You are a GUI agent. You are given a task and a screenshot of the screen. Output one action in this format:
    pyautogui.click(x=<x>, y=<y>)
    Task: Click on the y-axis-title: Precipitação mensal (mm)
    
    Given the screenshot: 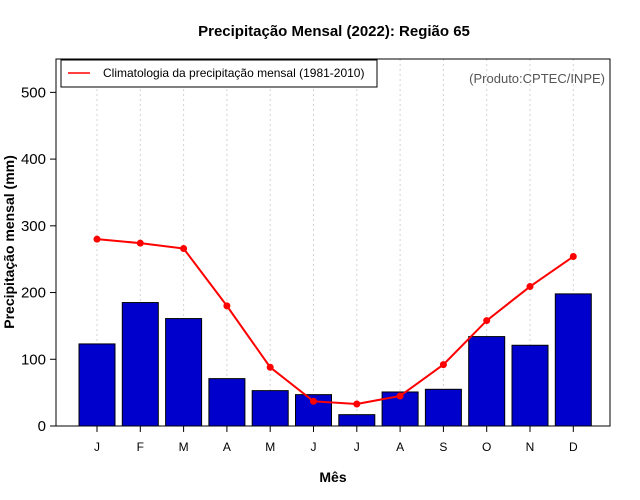 What is the action you would take?
    pyautogui.click(x=9, y=242)
    